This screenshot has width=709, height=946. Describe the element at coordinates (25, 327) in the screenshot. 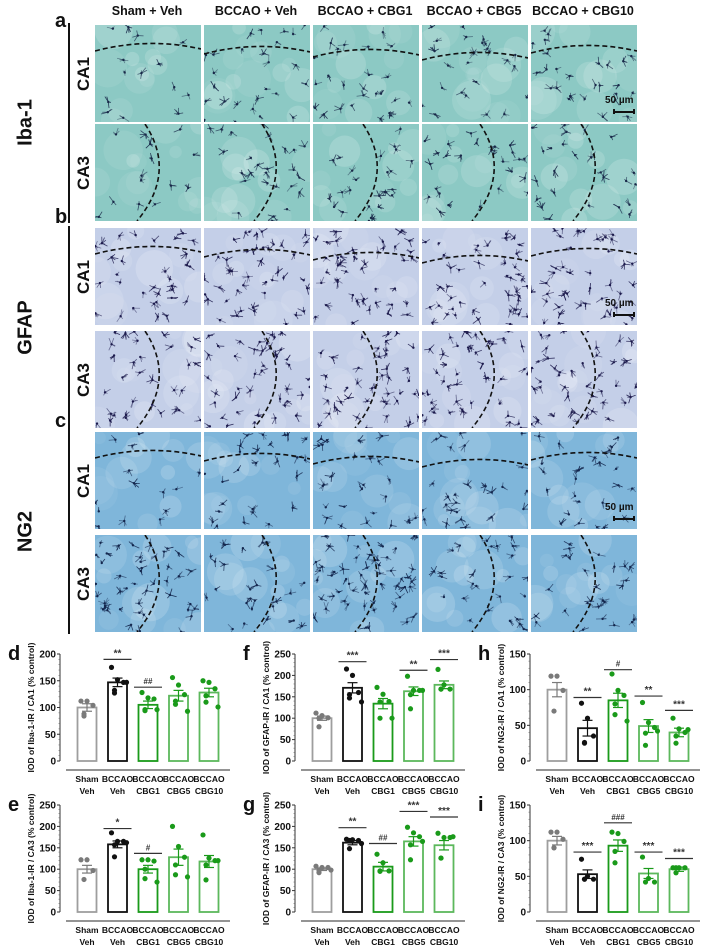

I see `marker-label-gfap: GFAP` at that location.